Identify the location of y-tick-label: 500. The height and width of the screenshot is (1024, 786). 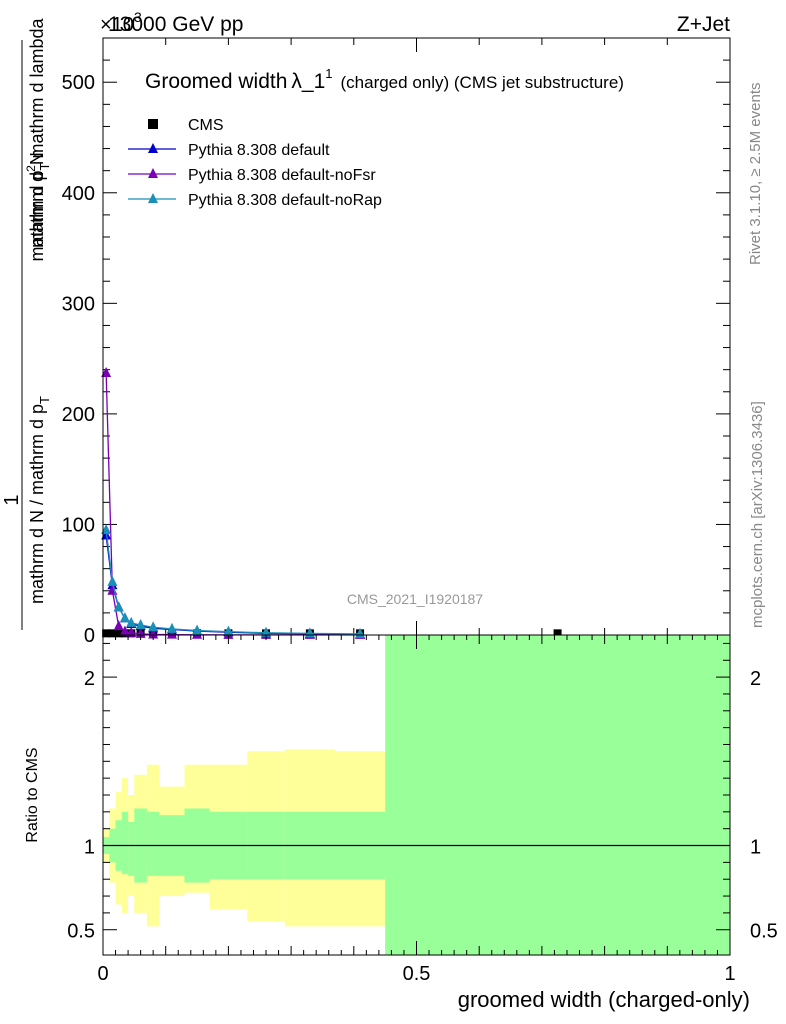
(78, 83).